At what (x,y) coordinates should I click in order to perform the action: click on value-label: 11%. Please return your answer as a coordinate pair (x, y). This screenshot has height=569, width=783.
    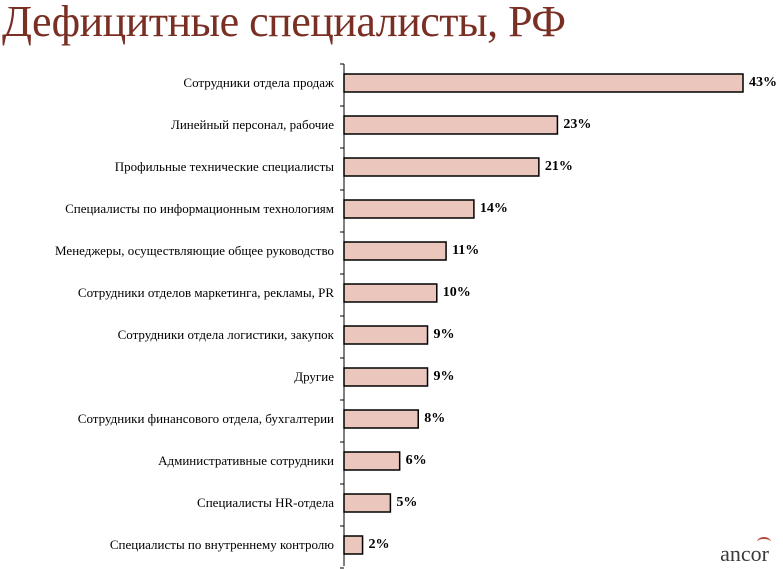
    Looking at the image, I should click on (465, 250).